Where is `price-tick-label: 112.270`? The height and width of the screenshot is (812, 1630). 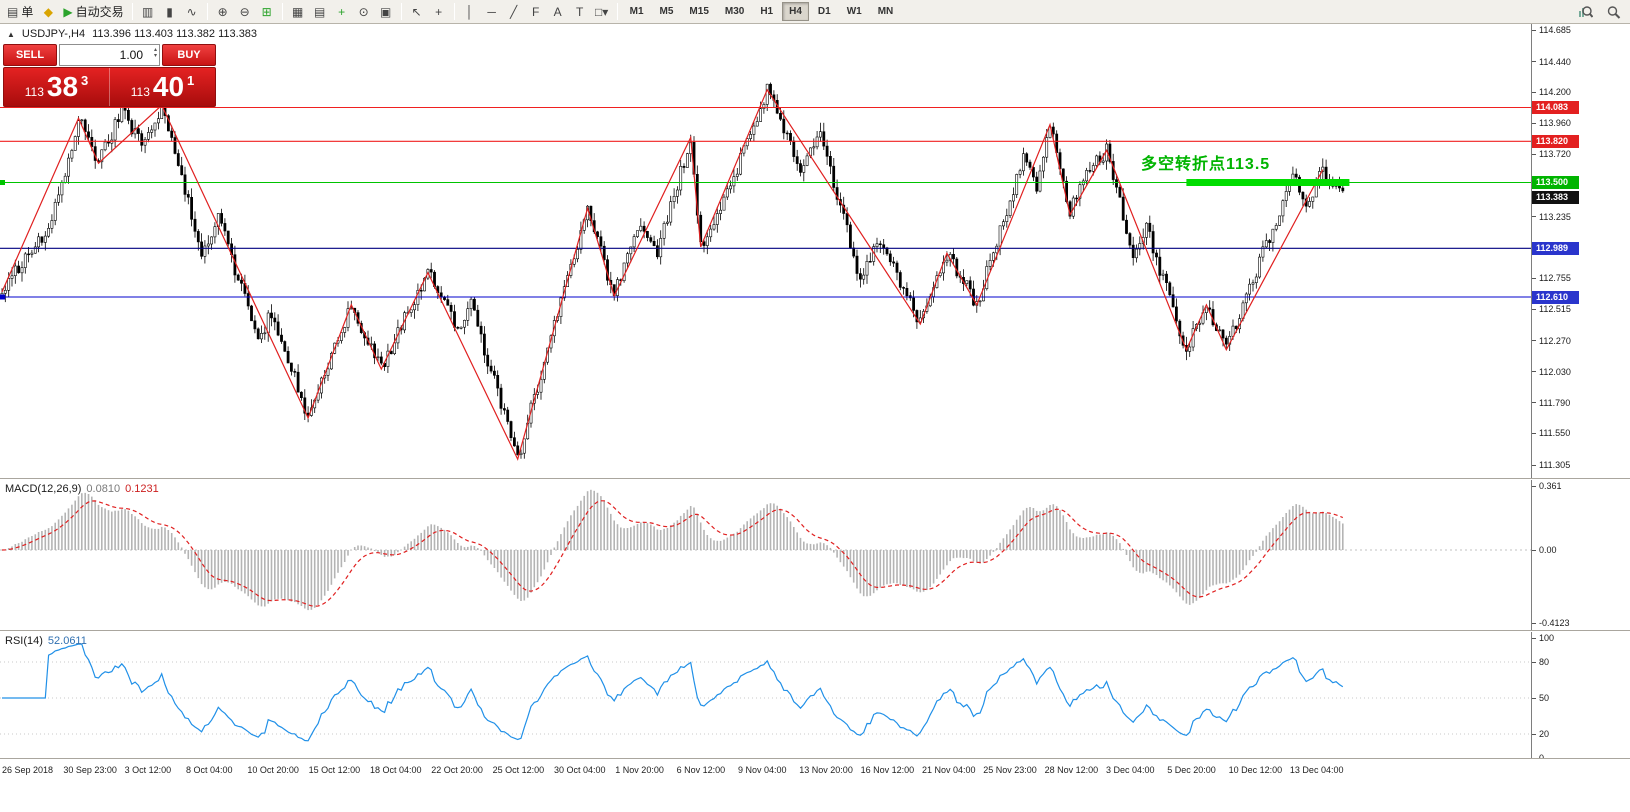
price-tick-label: 112.270 is located at coordinates (1555, 340).